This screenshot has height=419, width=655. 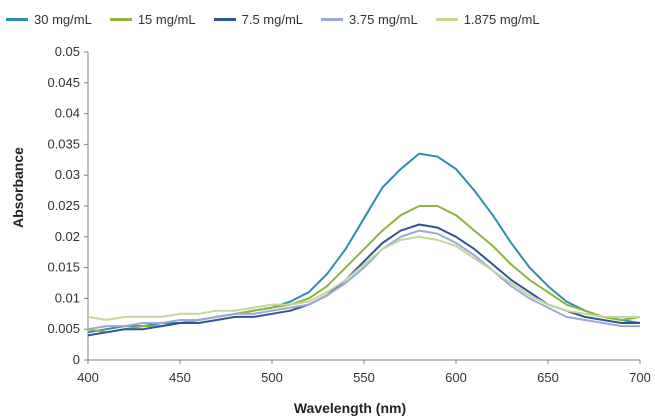 I want to click on x-tick-label: 500, so click(x=272, y=377).